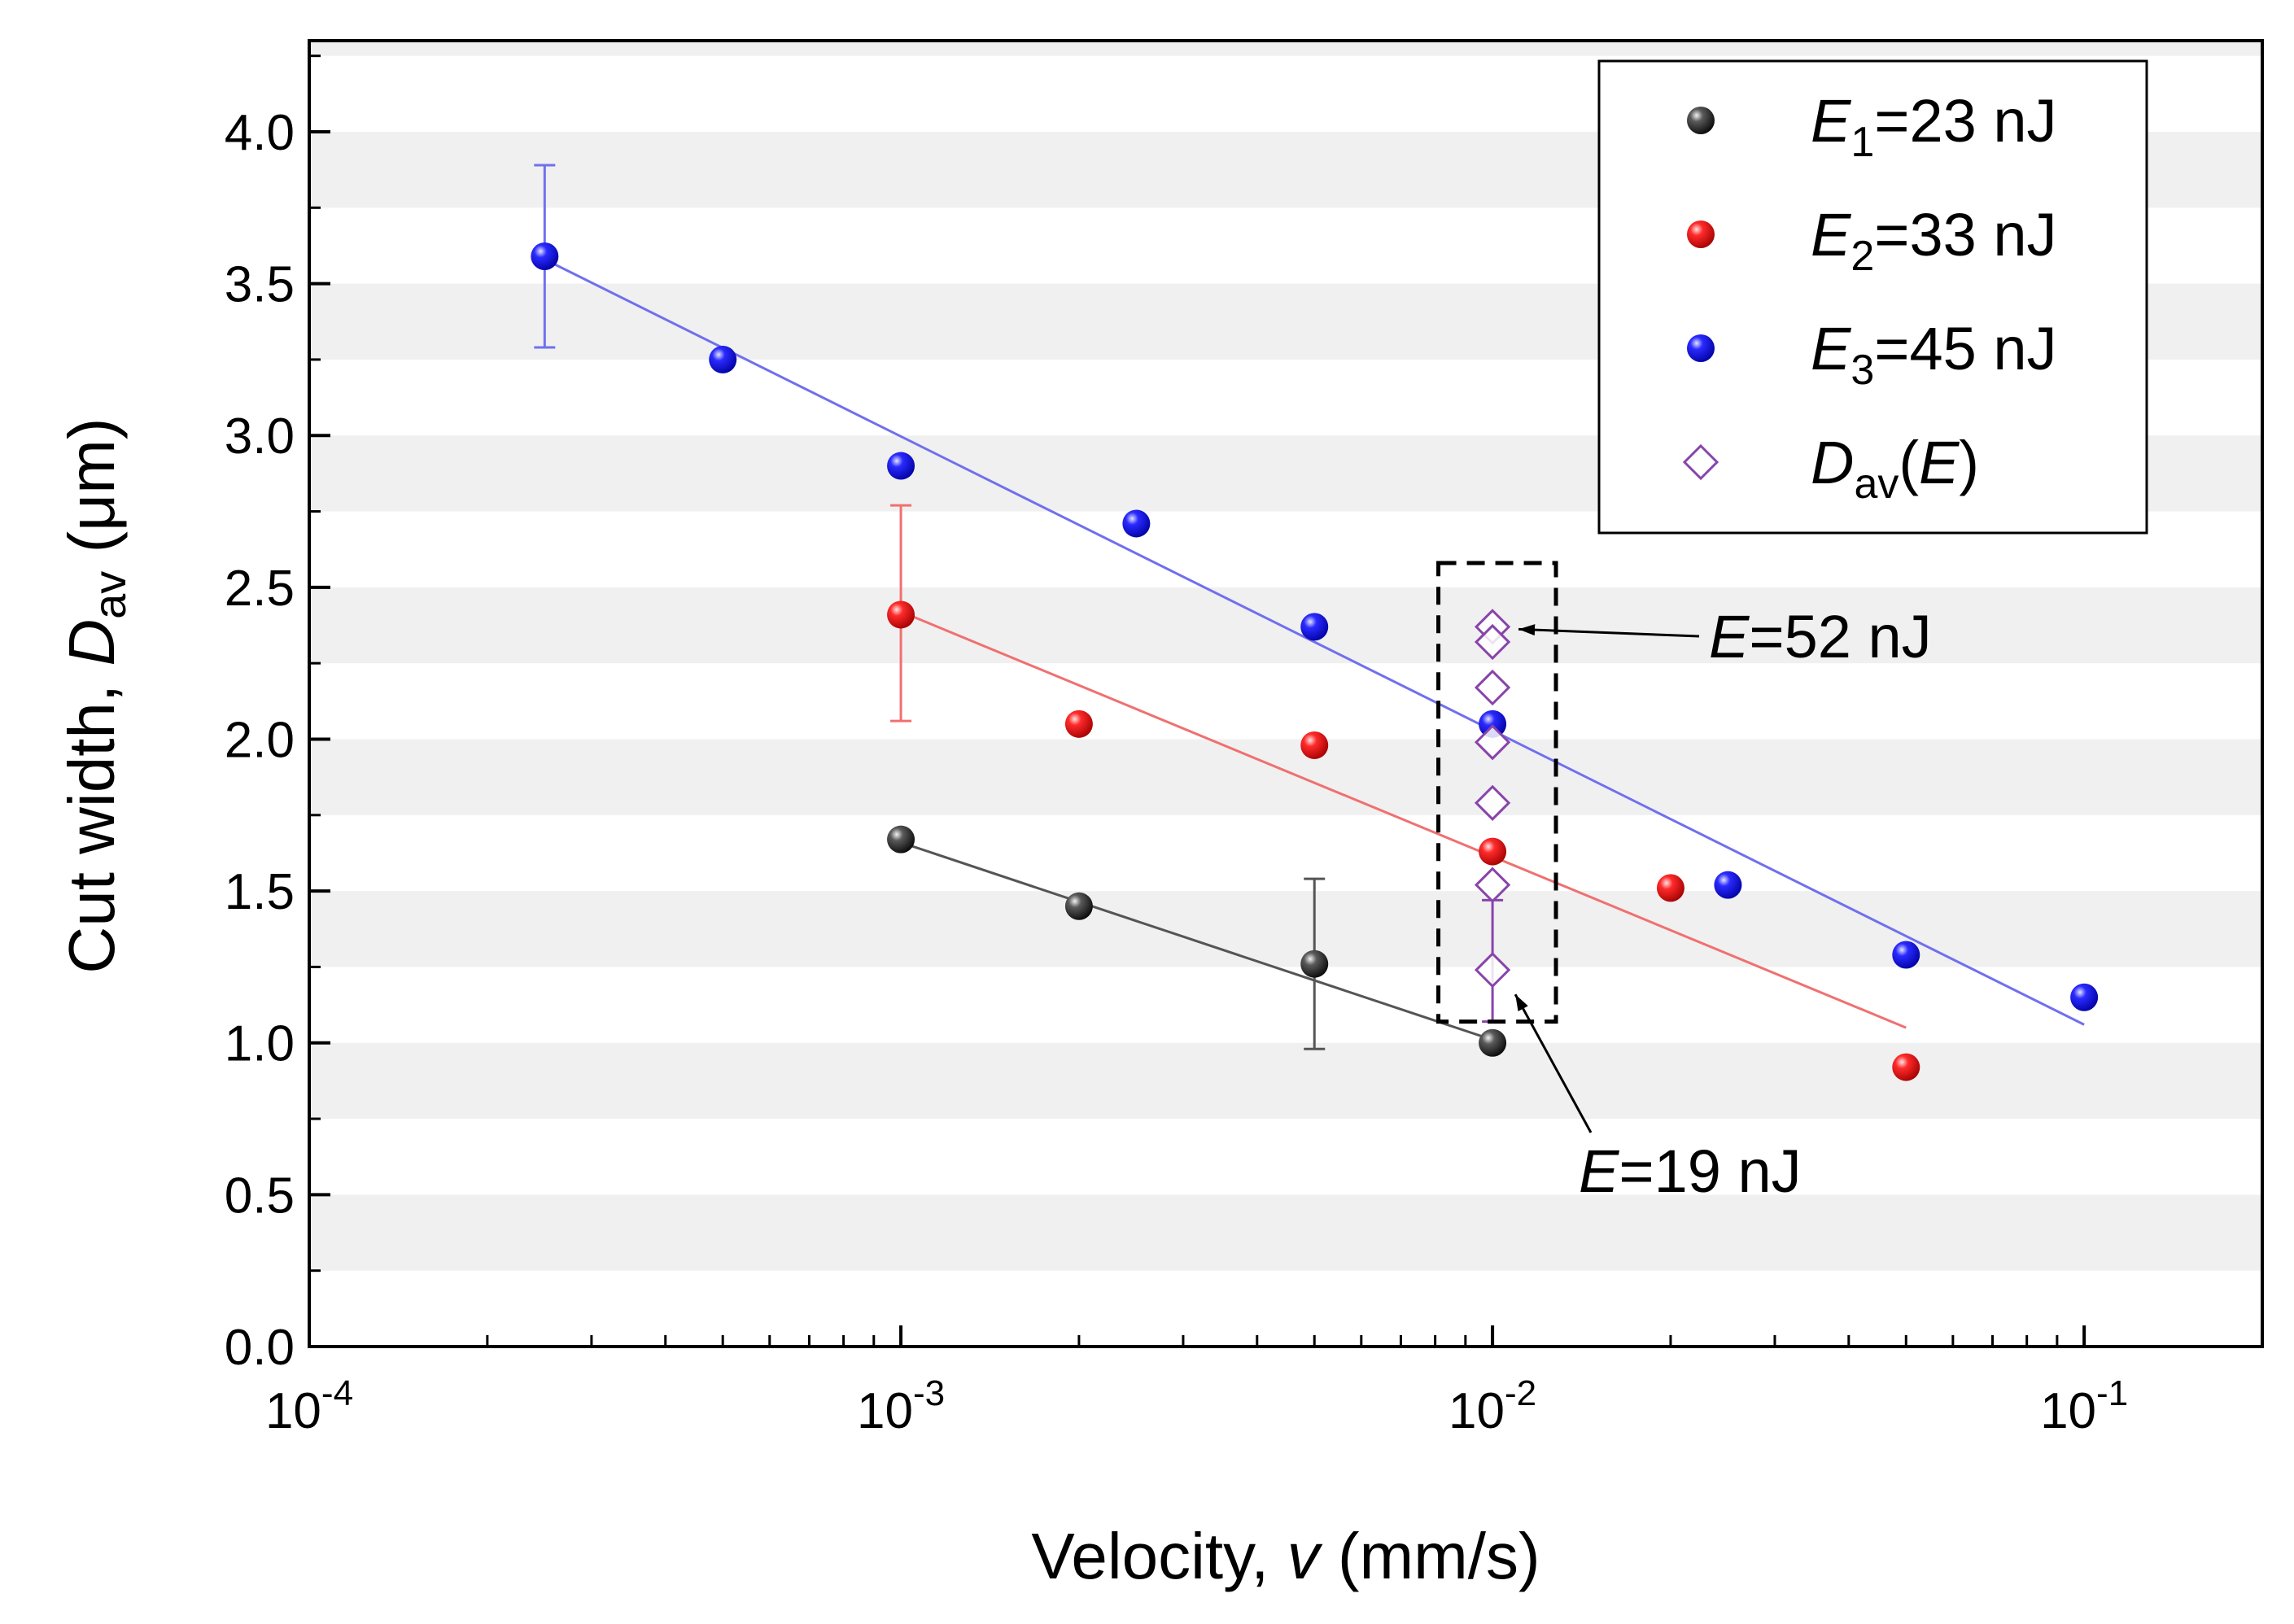 The image size is (2294, 1624). Describe the element at coordinates (2084, 1406) in the screenshot. I see `x-tick-label: 10⁻¹` at that location.